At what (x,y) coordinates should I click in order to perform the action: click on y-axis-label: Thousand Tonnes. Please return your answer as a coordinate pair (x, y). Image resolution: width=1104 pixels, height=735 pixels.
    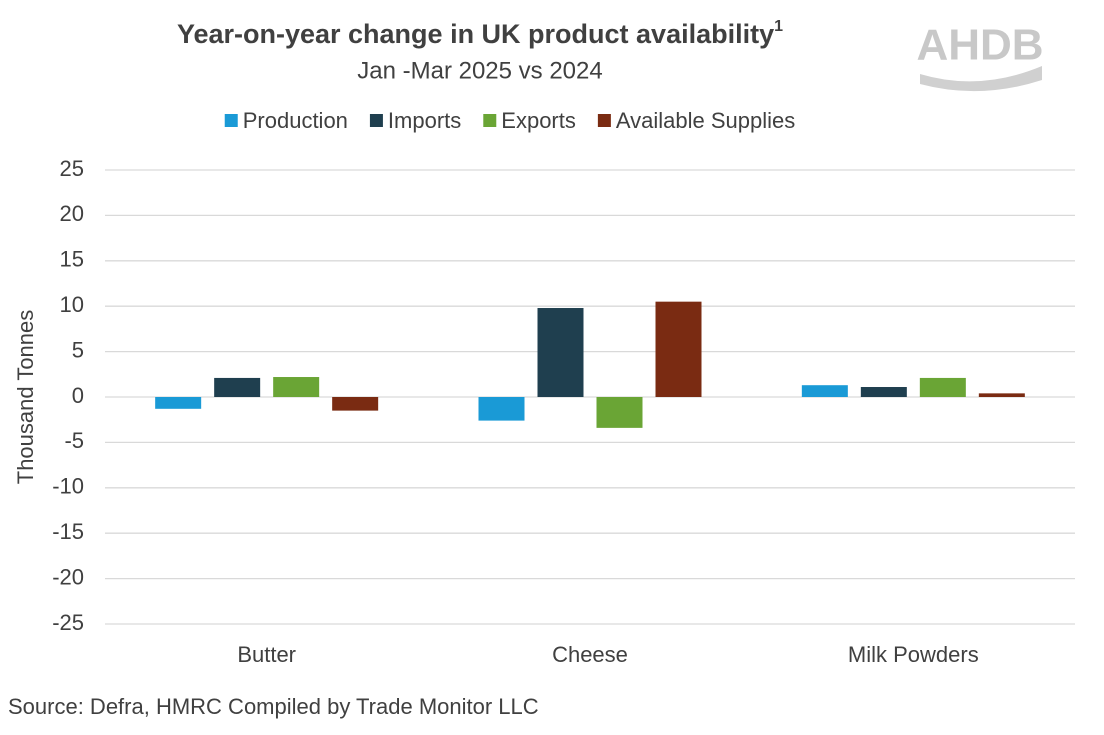
    Looking at the image, I should click on (25, 397).